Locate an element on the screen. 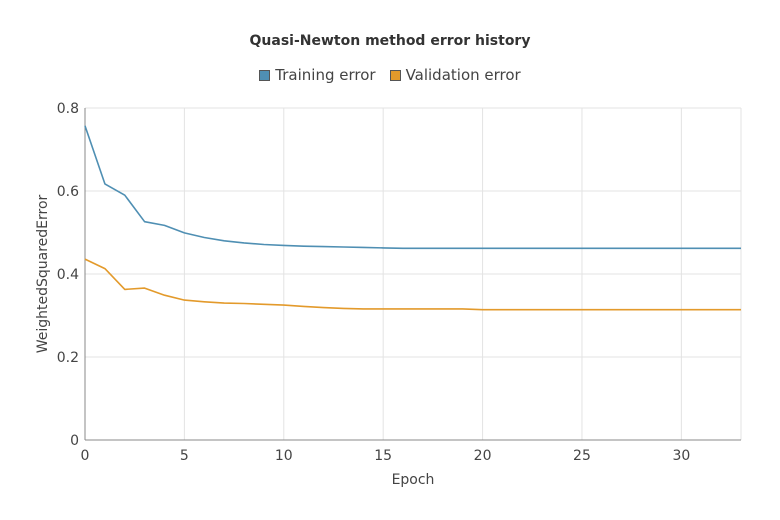  legend-item-validation: Validation error is located at coordinates (455, 75).